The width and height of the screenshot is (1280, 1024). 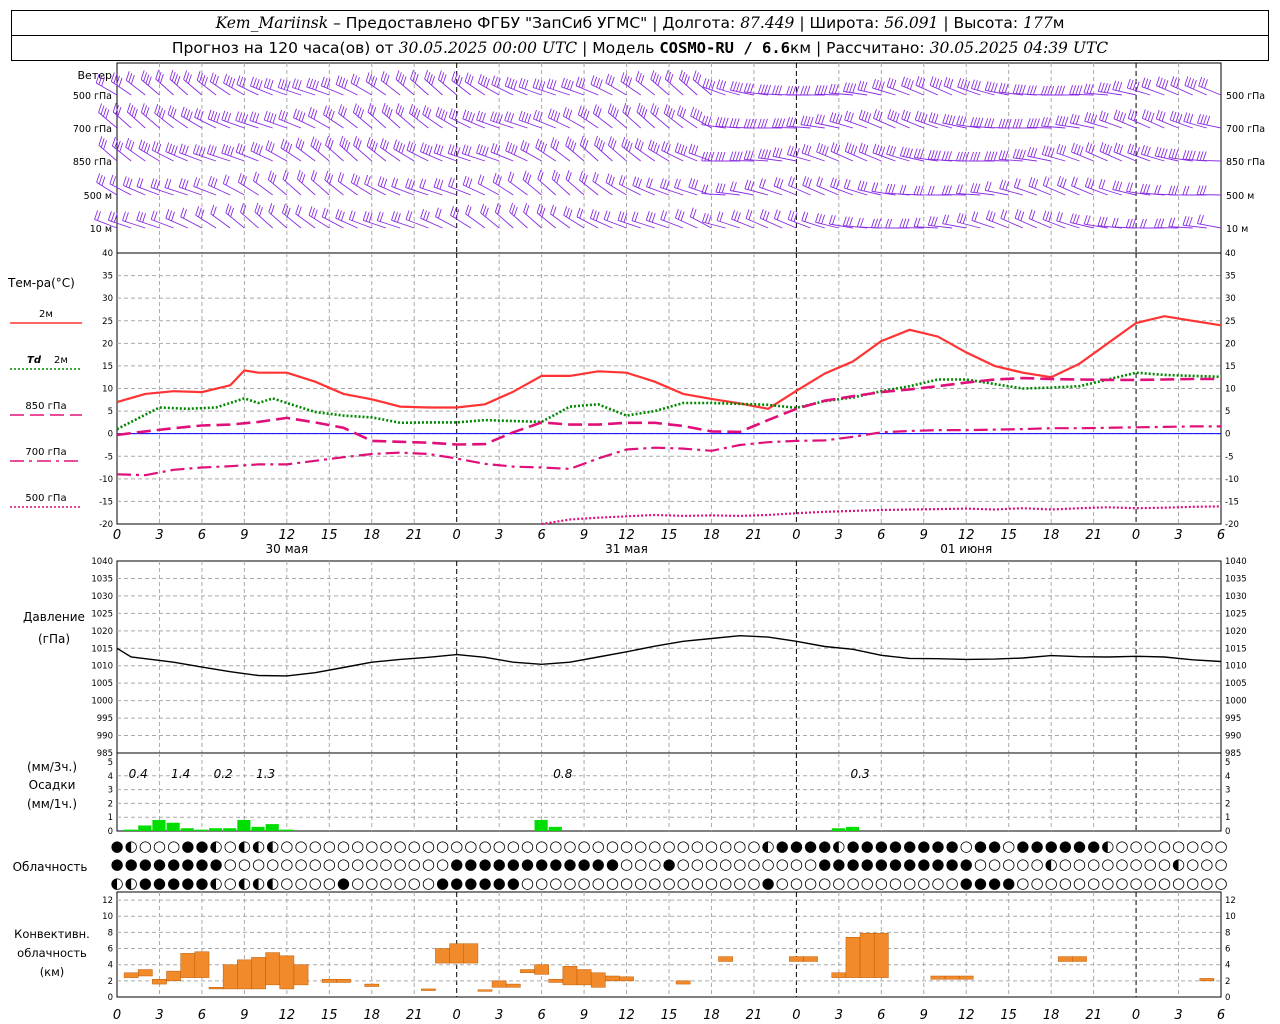 What do you see at coordinates (1008, 864) in the screenshot?
I see `cloud-symbol-1-63: ○` at bounding box center [1008, 864].